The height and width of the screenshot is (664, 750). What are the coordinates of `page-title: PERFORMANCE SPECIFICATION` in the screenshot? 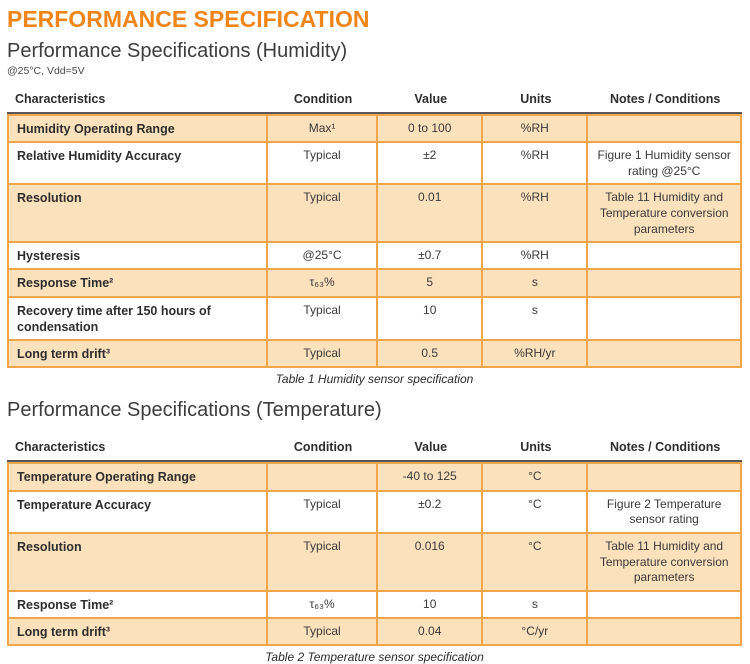 It's located at (188, 19).